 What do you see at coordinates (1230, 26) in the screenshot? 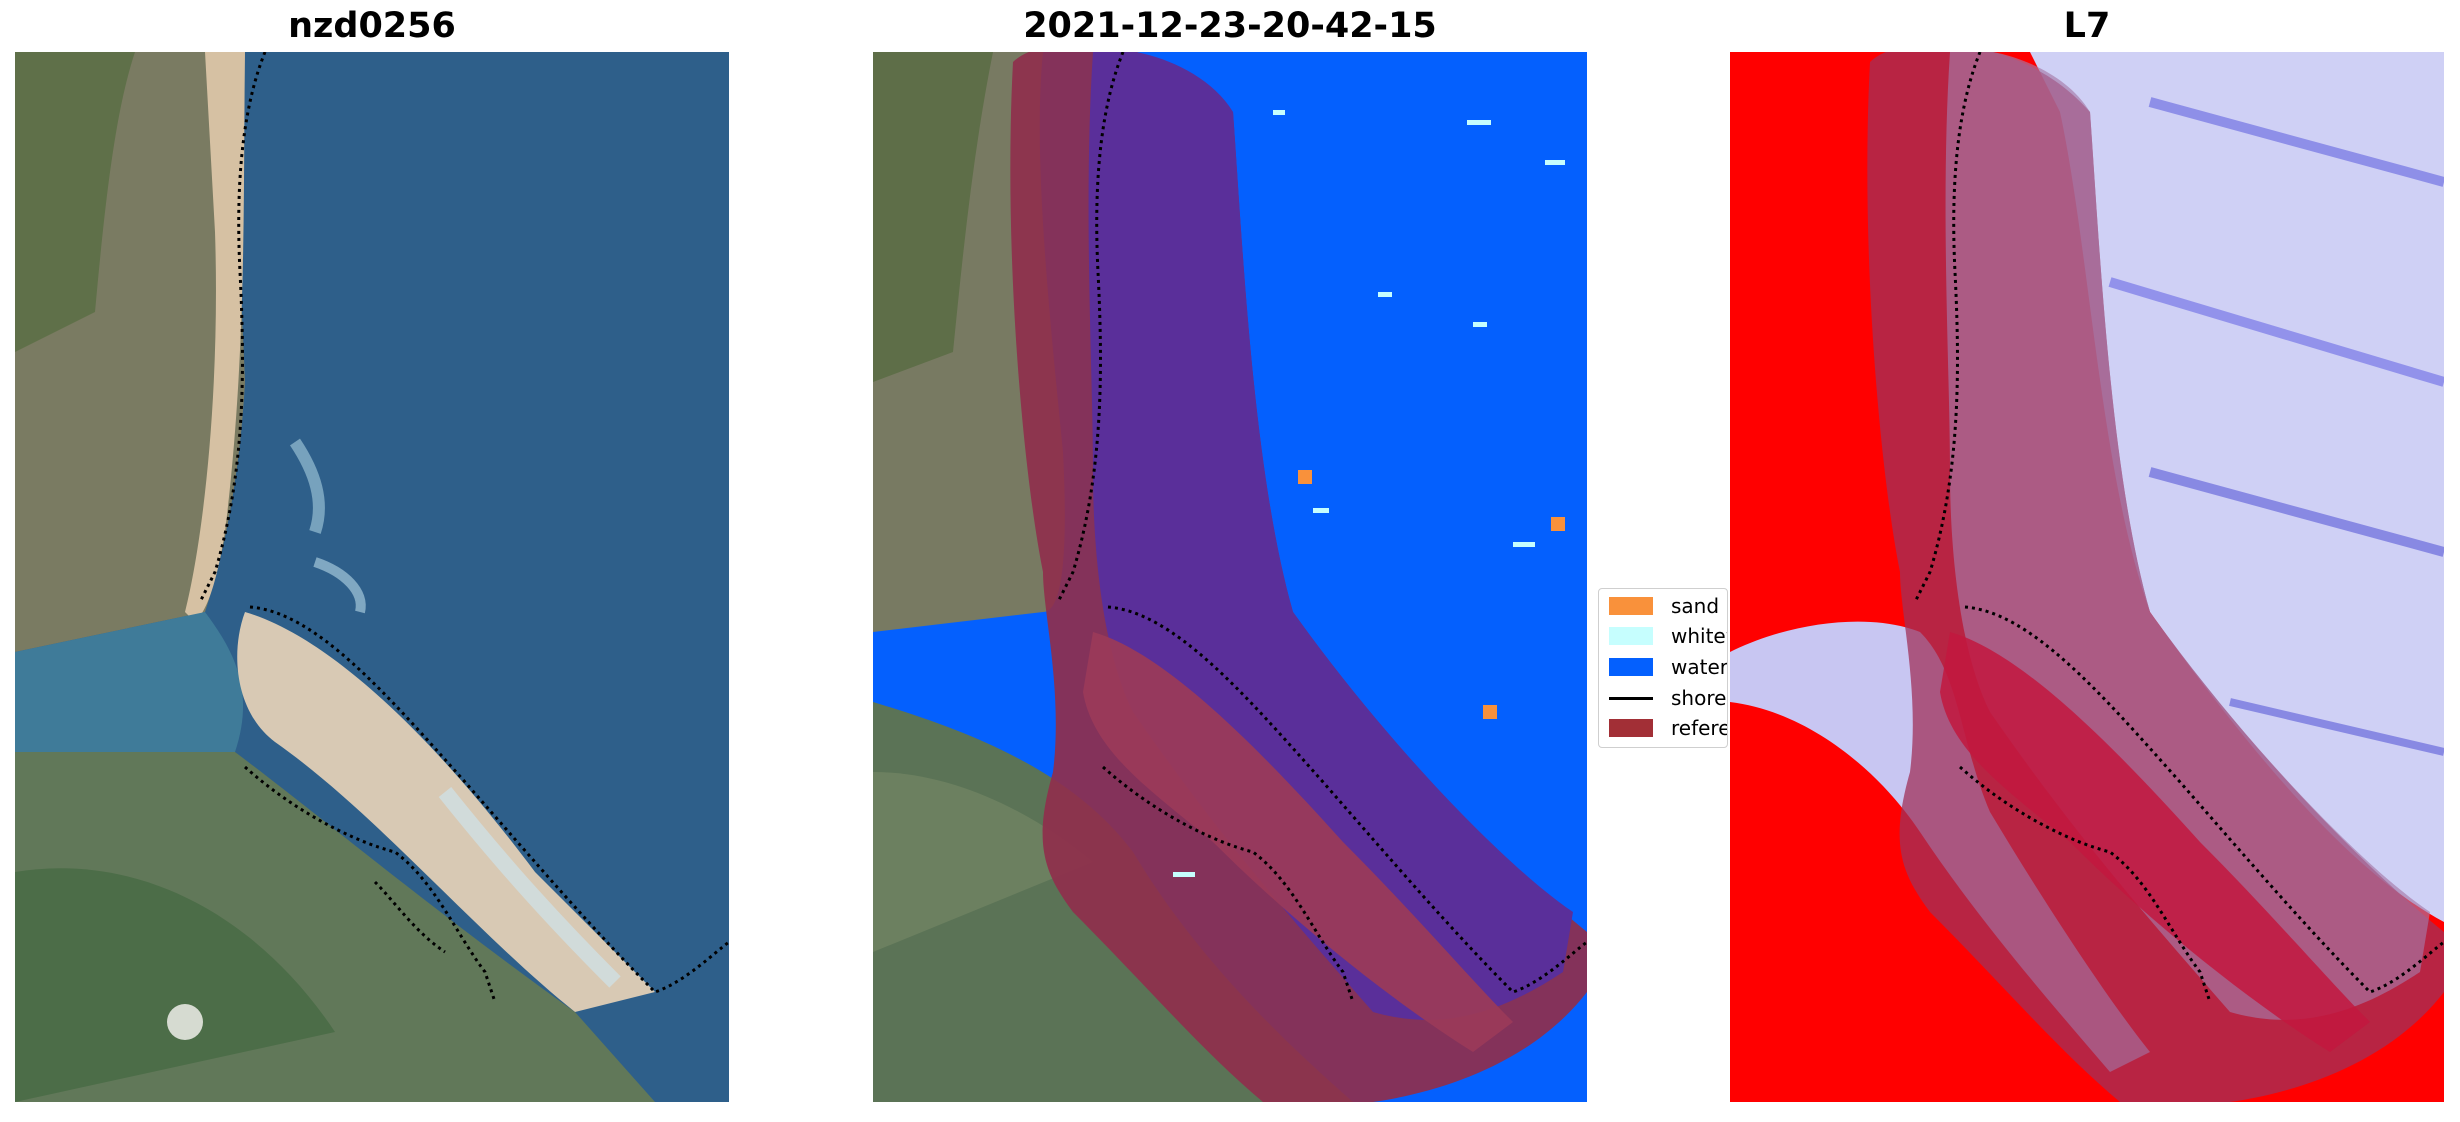
I see `panel-title-classified: 2021-12-23-20-42-15` at bounding box center [1230, 26].